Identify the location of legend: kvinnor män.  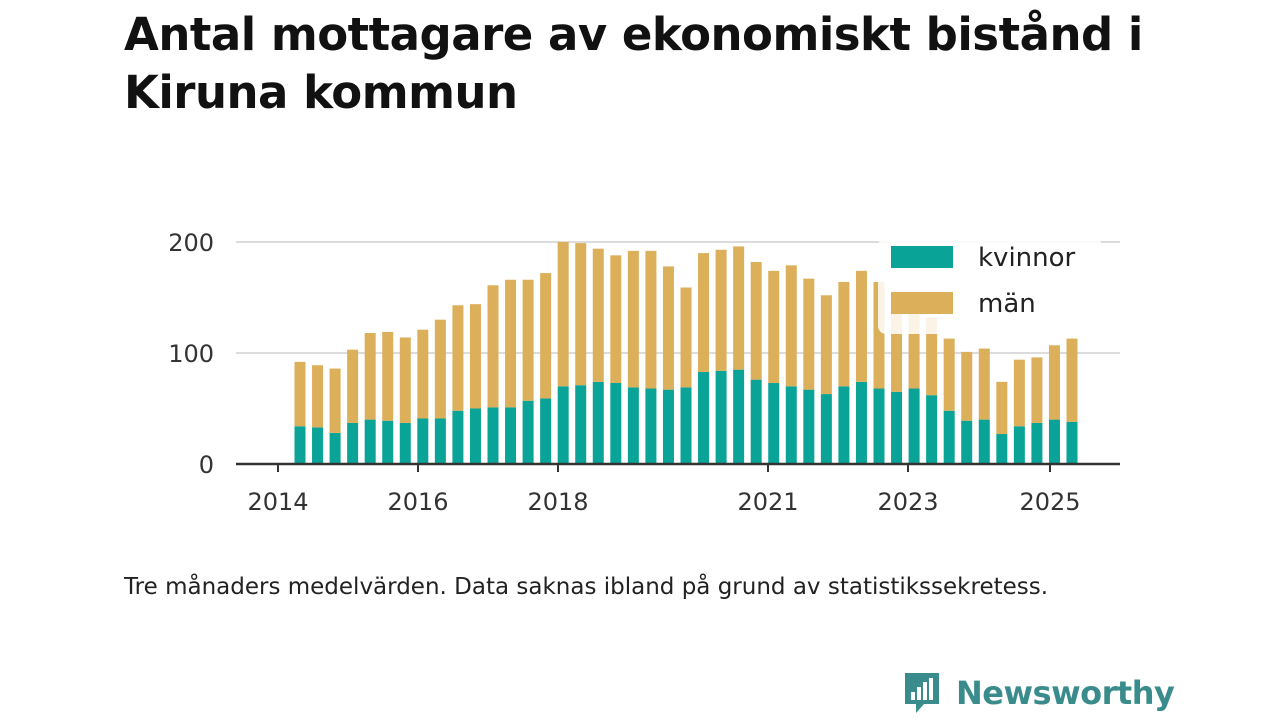
(990, 286).